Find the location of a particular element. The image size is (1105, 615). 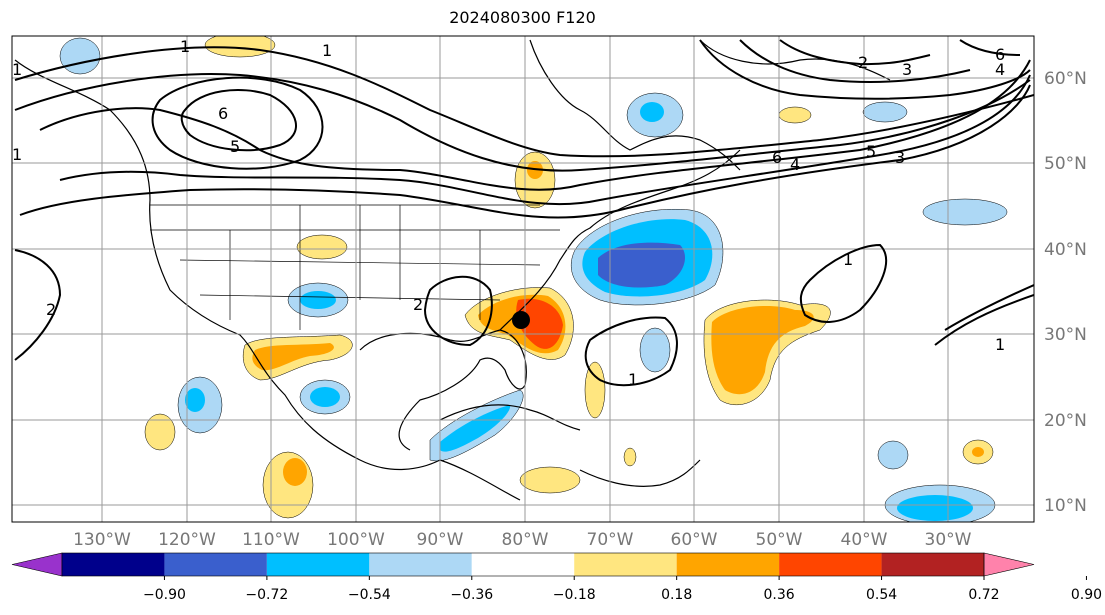

longitude-label: 90°W is located at coordinates (440, 540).